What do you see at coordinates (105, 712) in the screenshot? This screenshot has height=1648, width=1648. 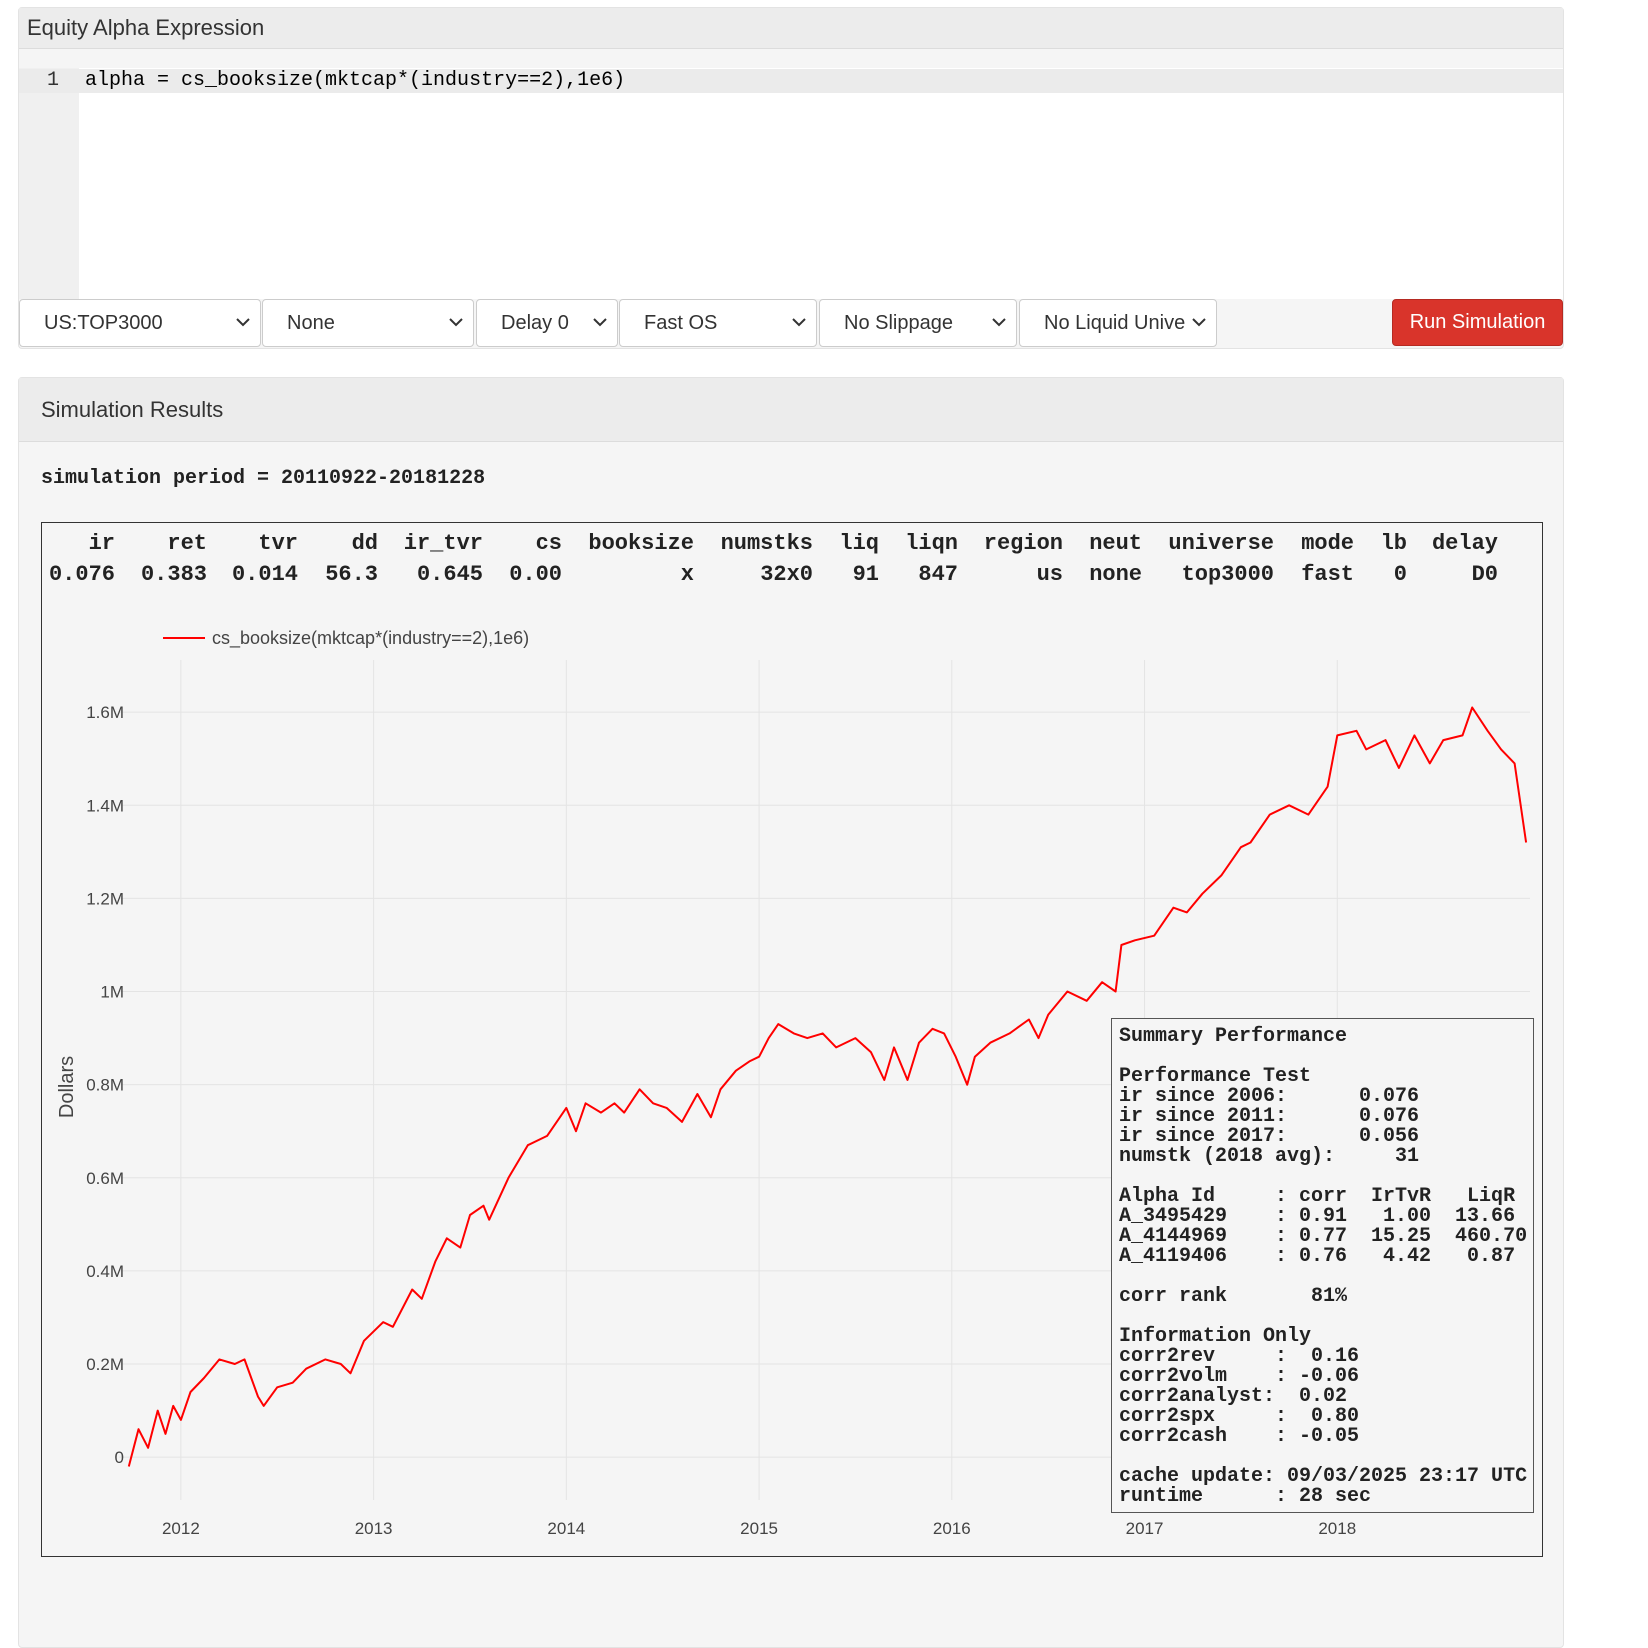 I see `y-tick-label: 1.6M` at bounding box center [105, 712].